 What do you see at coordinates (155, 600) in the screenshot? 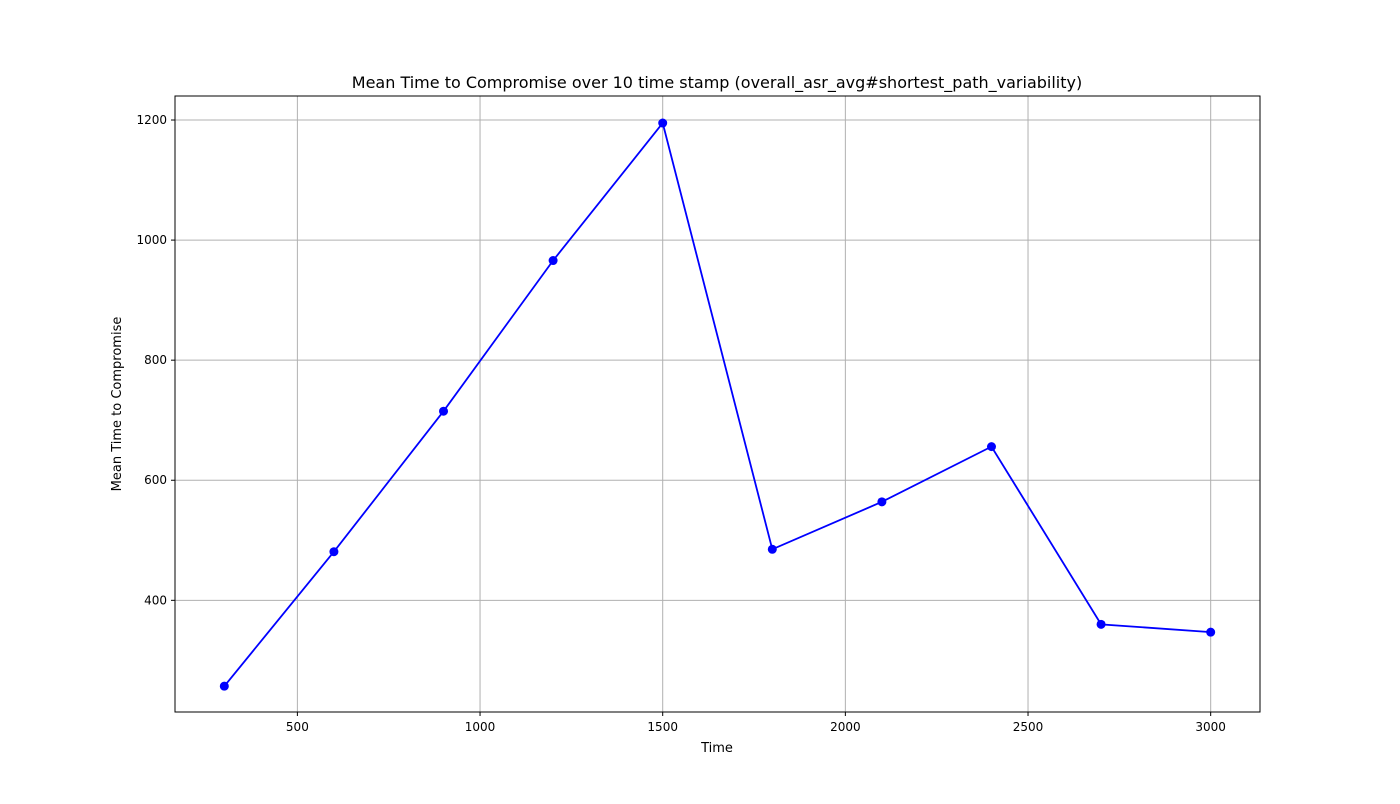
I see `y-tick-label: 400` at bounding box center [155, 600].